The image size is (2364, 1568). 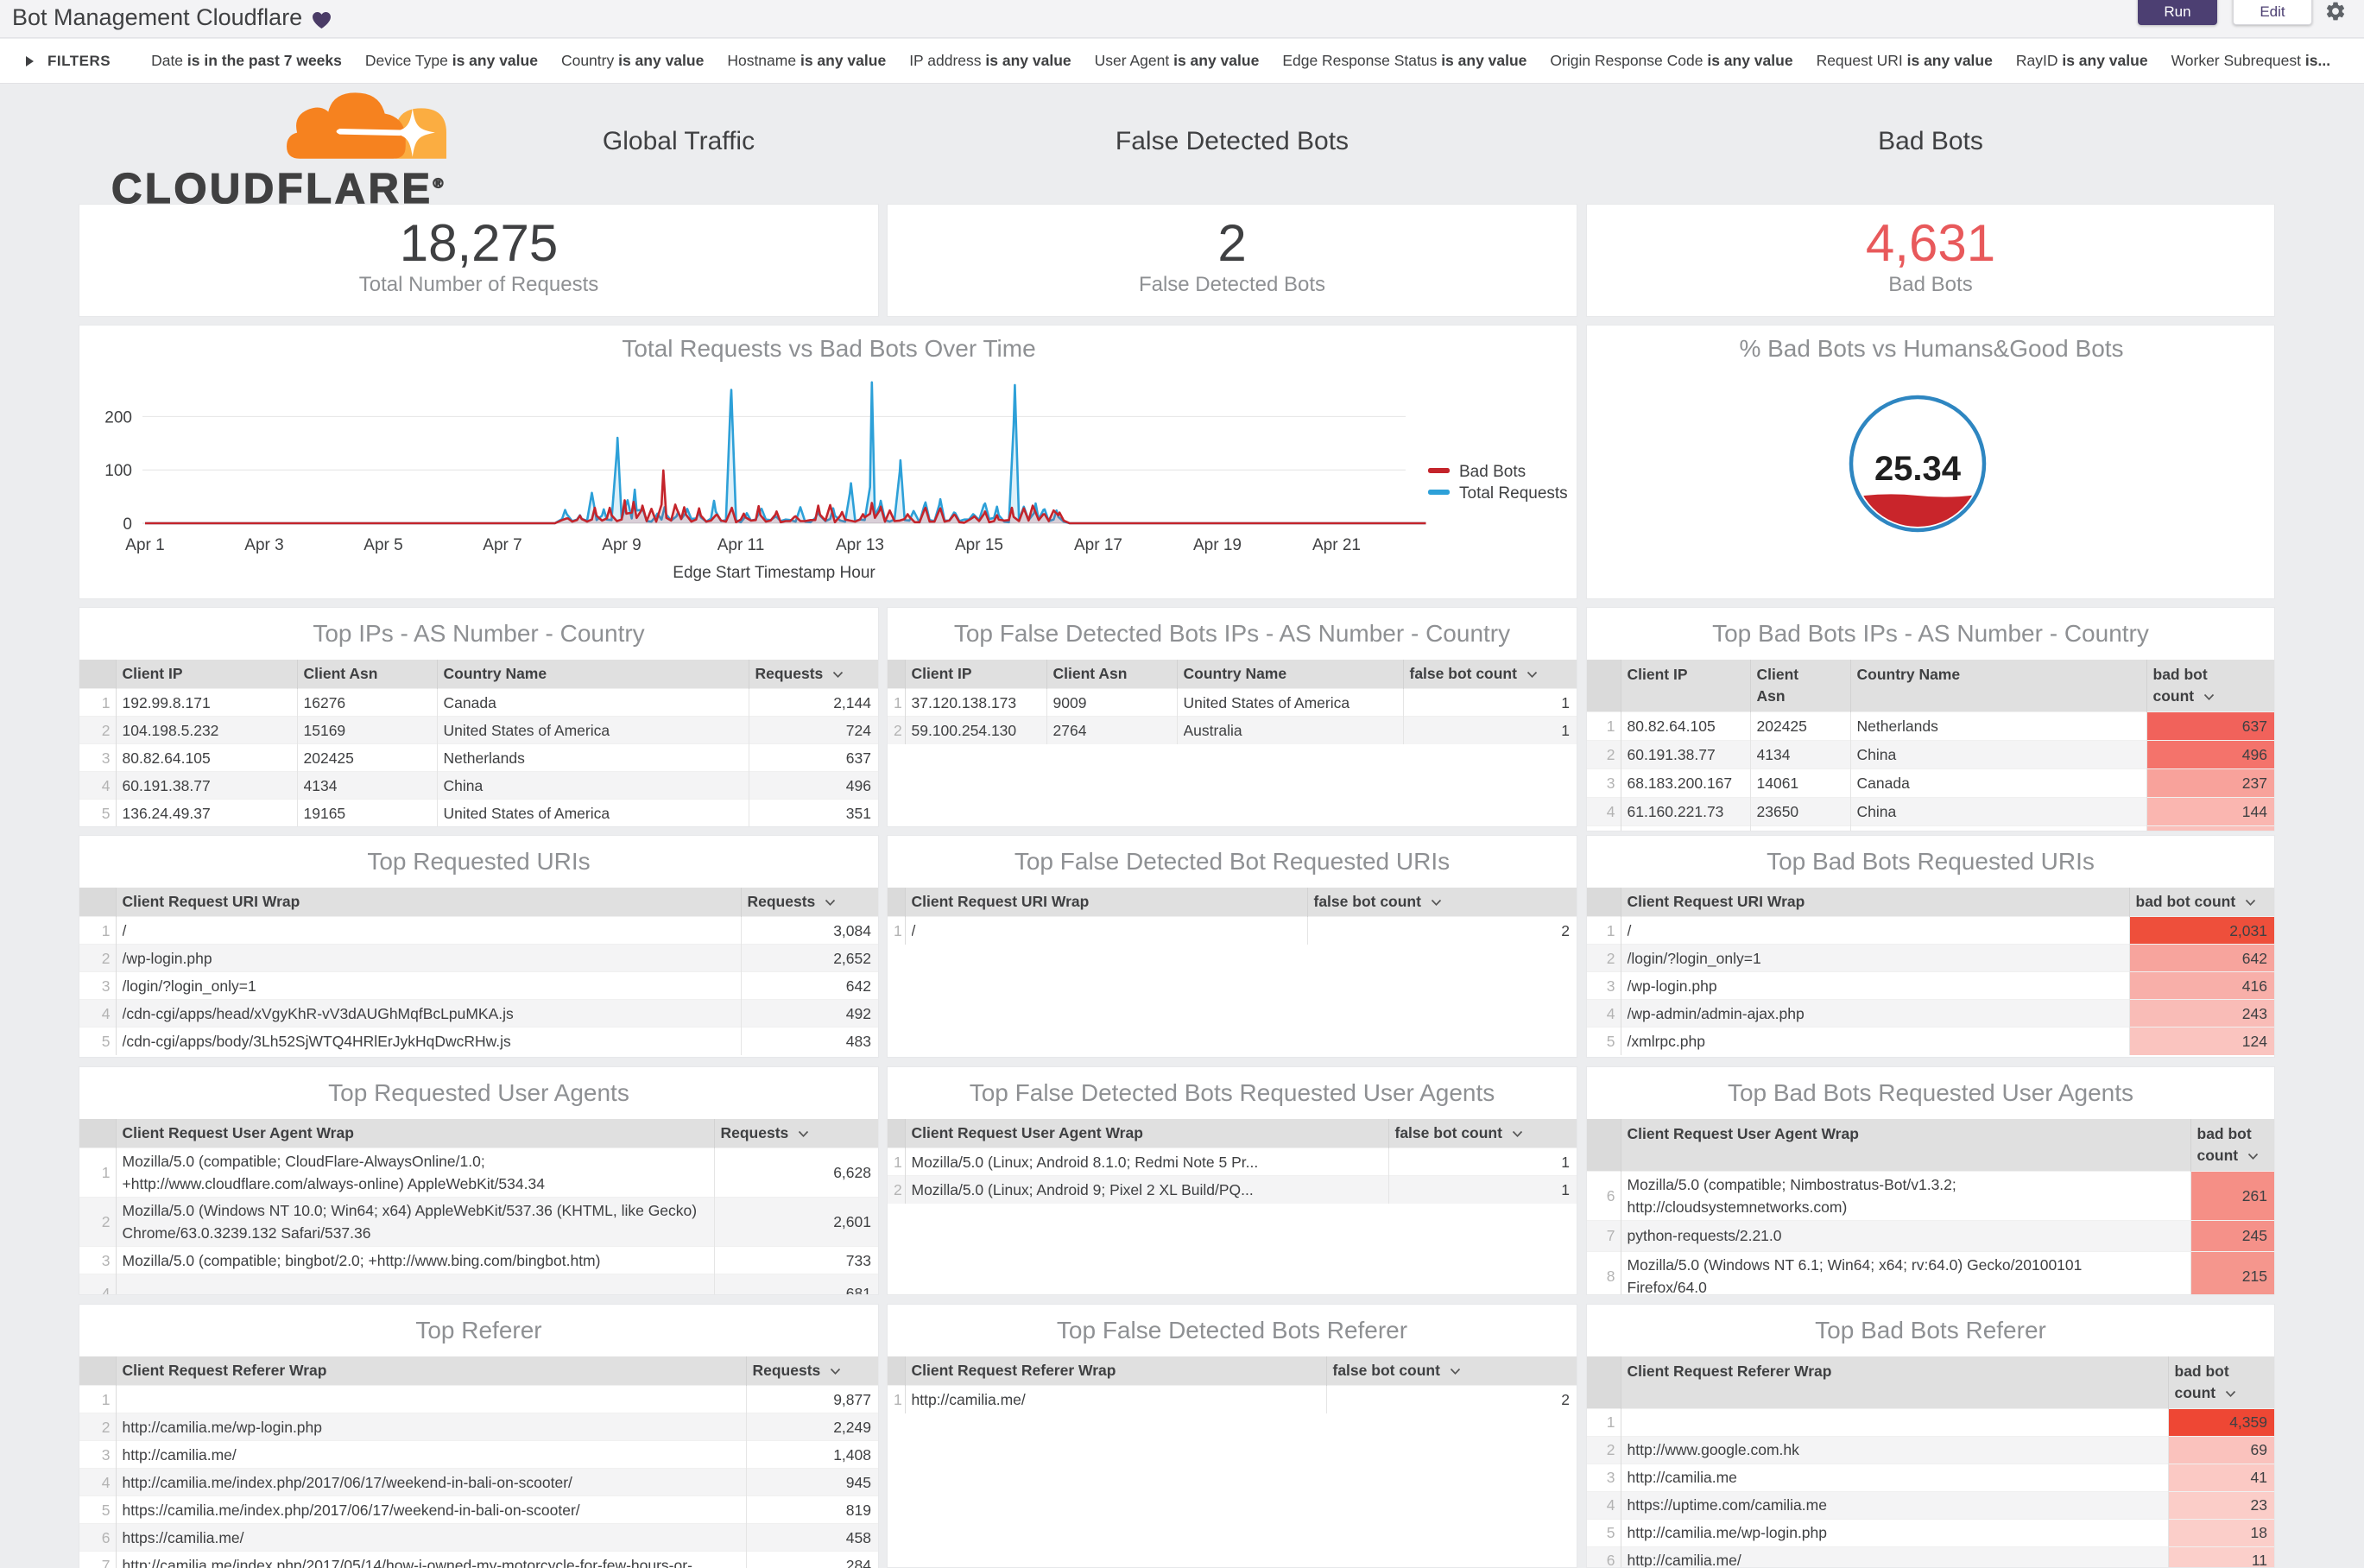 What do you see at coordinates (1177, 60) in the screenshot?
I see `filter-item: User Agent is any value` at bounding box center [1177, 60].